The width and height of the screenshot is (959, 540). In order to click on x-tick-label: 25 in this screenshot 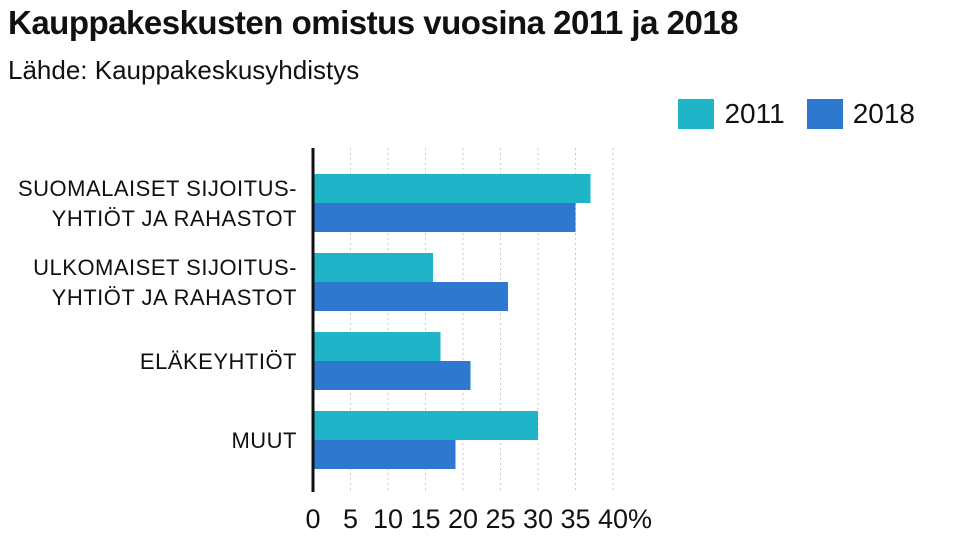, I will do `click(500, 519)`.